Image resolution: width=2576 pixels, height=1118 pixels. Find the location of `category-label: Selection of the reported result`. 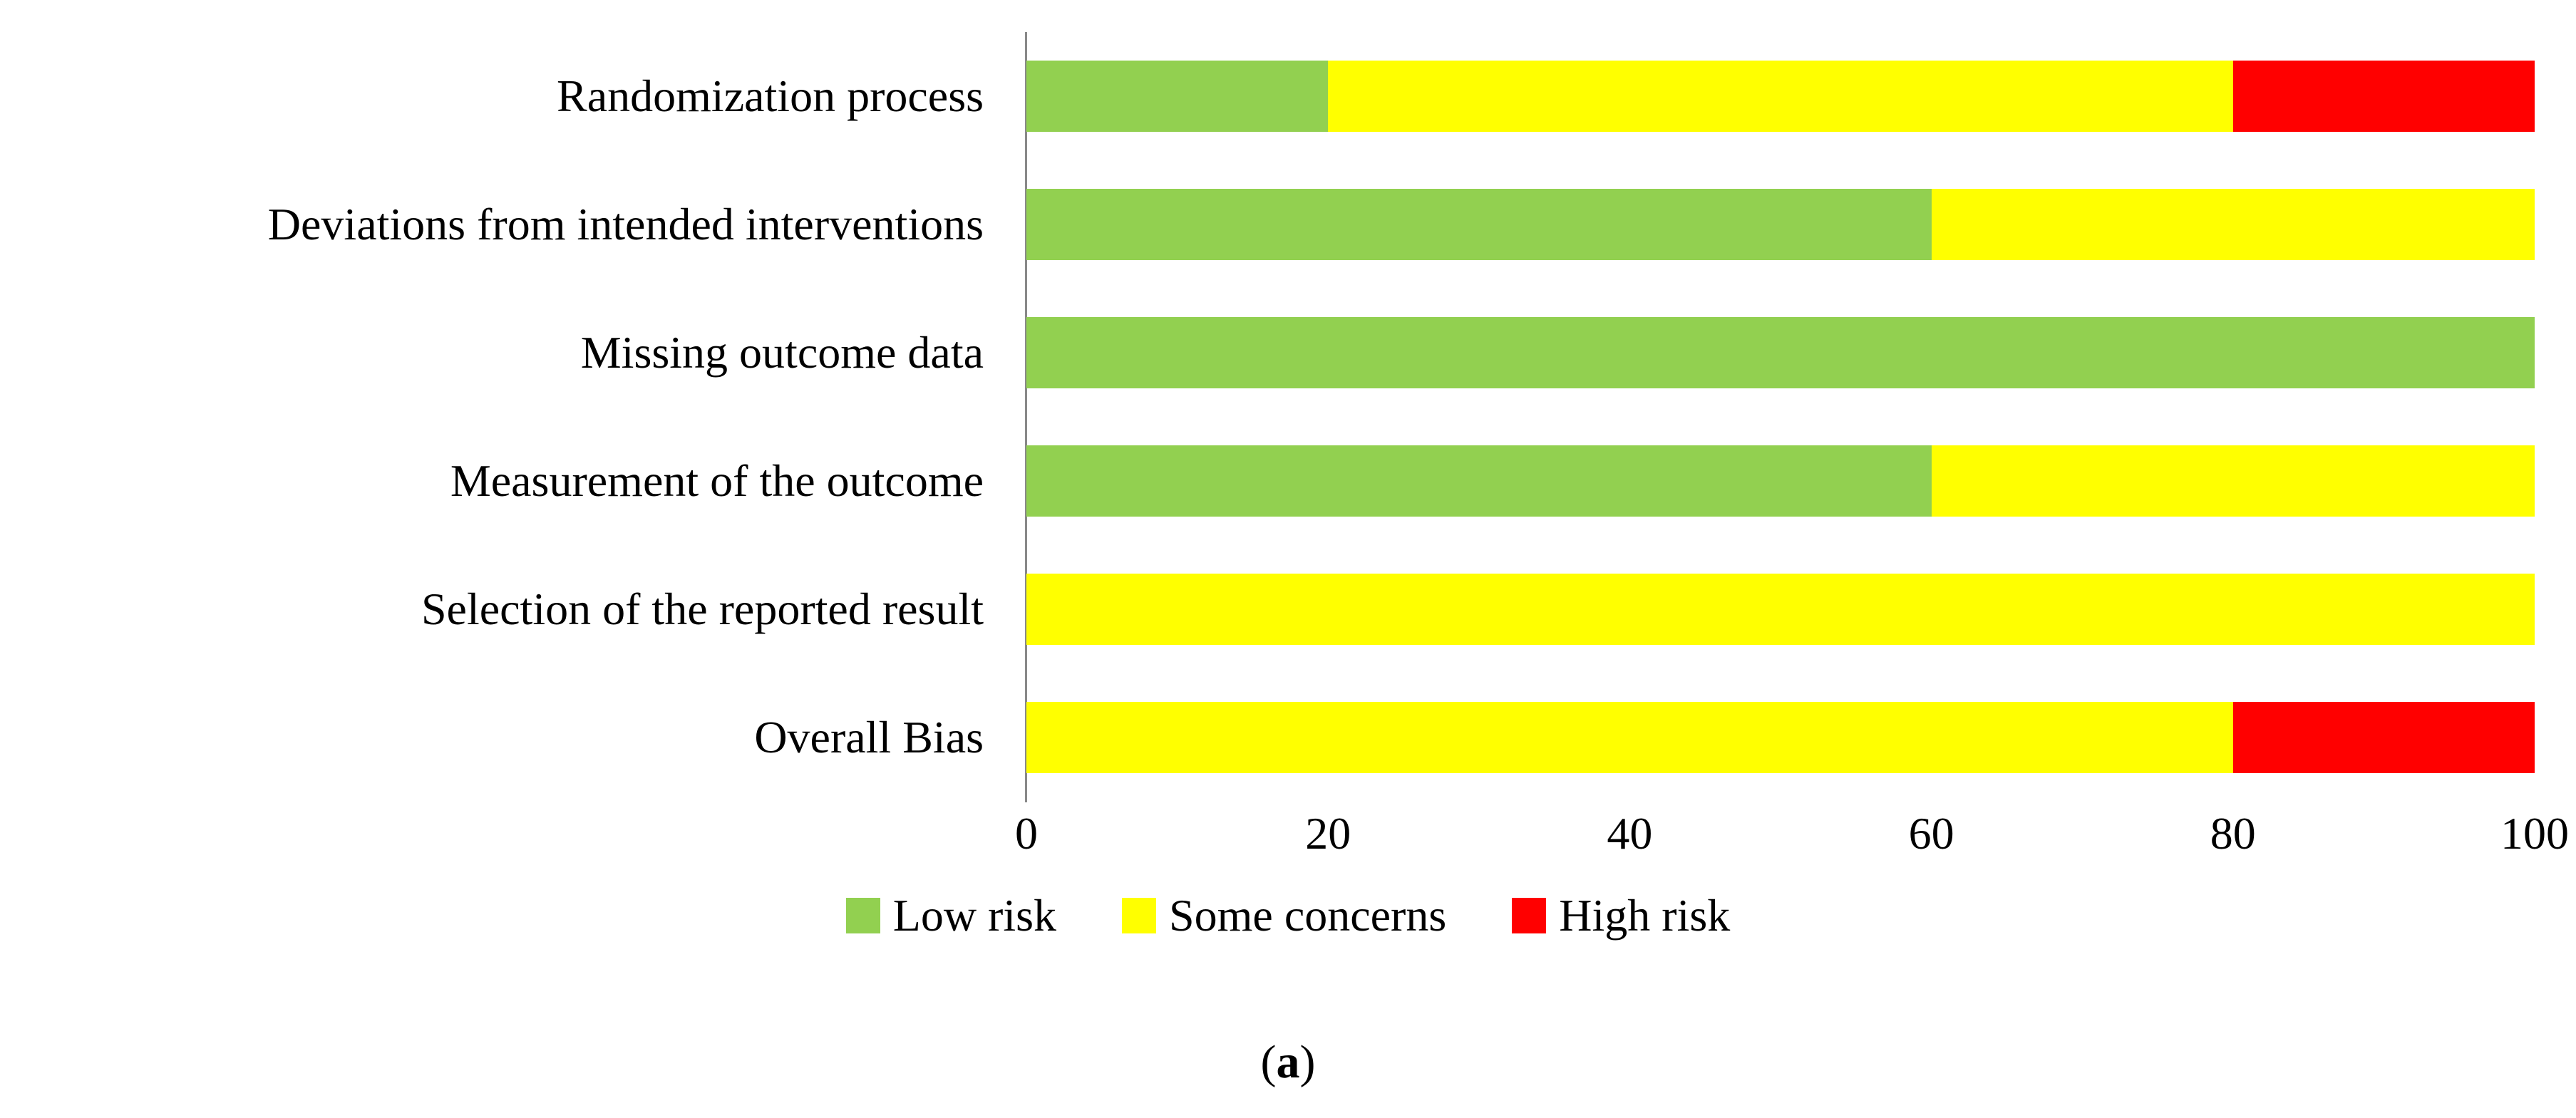

category-label: Selection of the reported result is located at coordinates (702, 609).